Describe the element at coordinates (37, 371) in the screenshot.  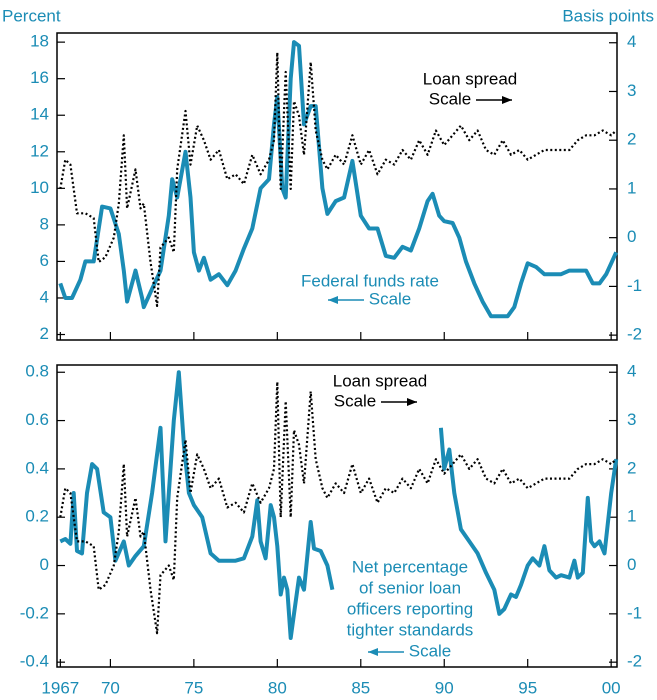
I see `y-tick-label: 0.8` at that location.